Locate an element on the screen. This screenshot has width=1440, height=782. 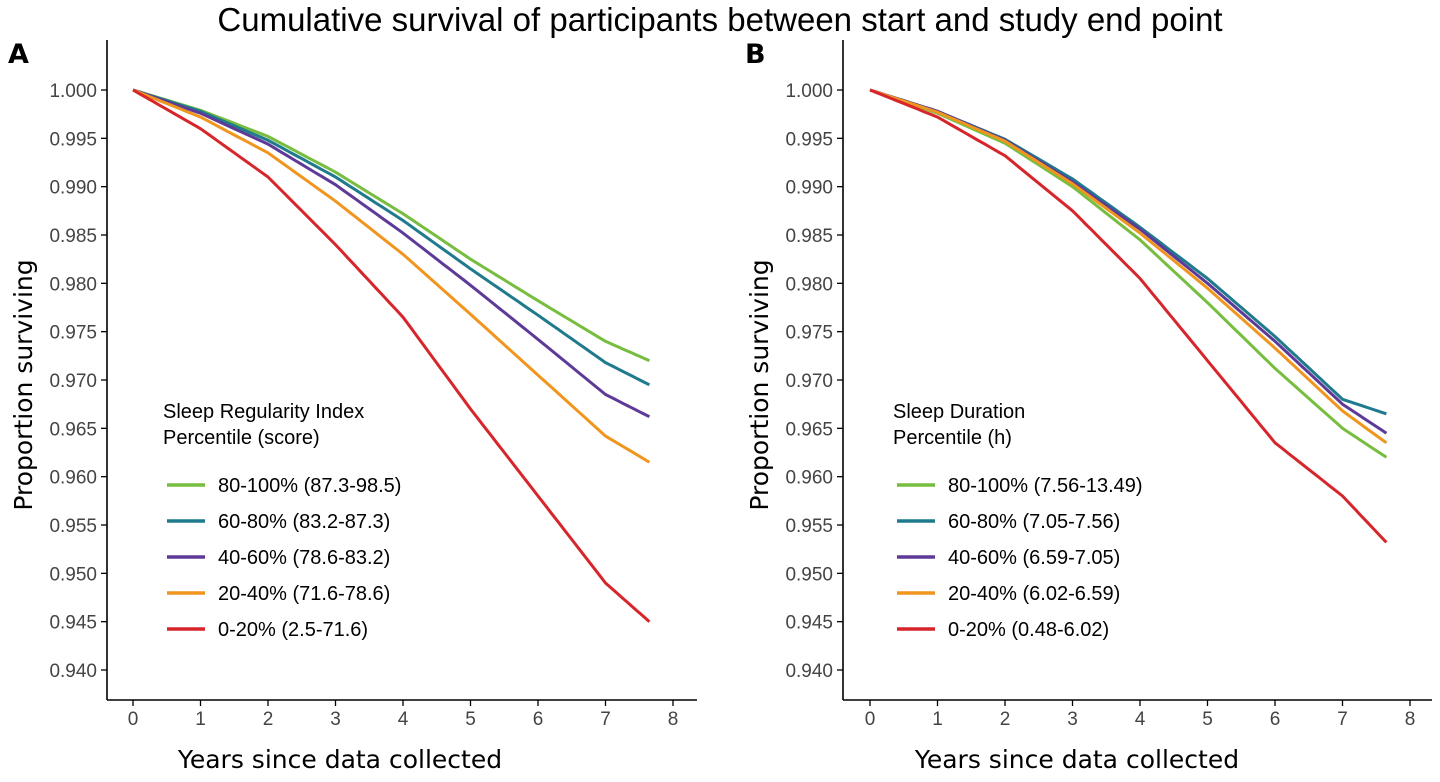
legend-title: Sleep Duration is located at coordinates (959, 412).